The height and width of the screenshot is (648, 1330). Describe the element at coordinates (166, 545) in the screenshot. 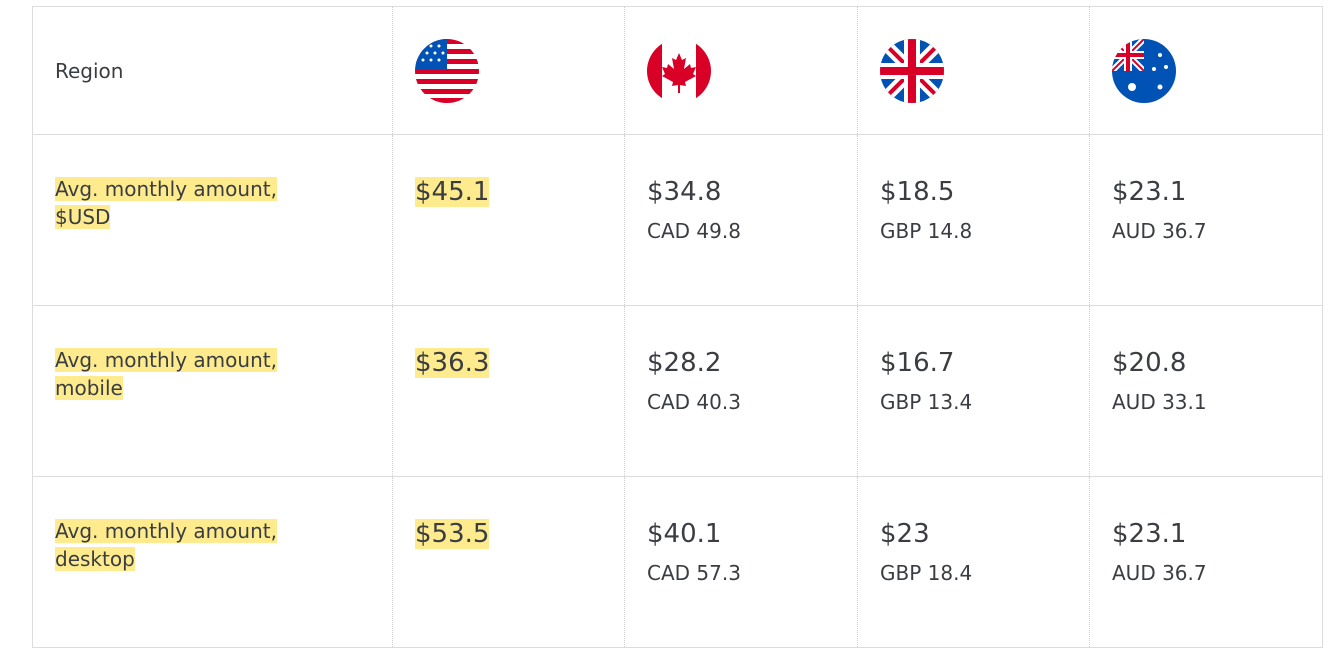

I see `row-label: Avg. monthly amount, desktop` at that location.